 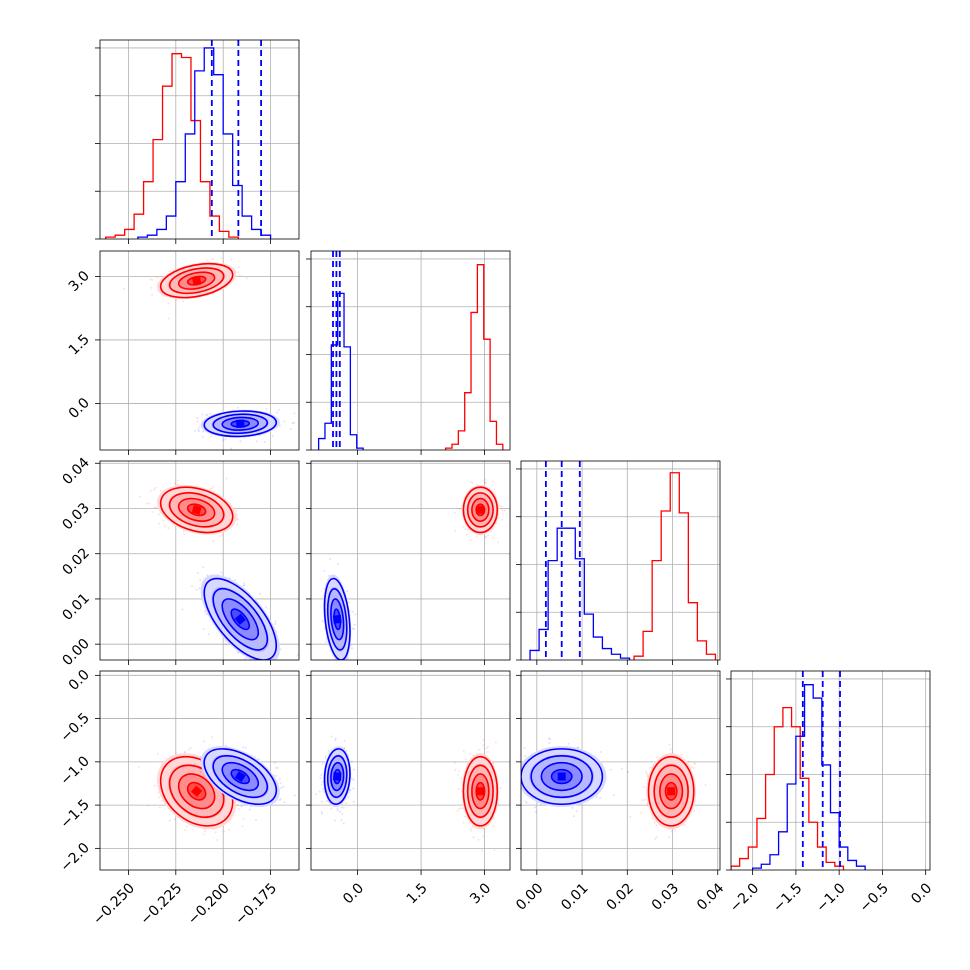 What do you see at coordinates (74, 727) in the screenshot?
I see `y-tick-label: −0.5` at bounding box center [74, 727].